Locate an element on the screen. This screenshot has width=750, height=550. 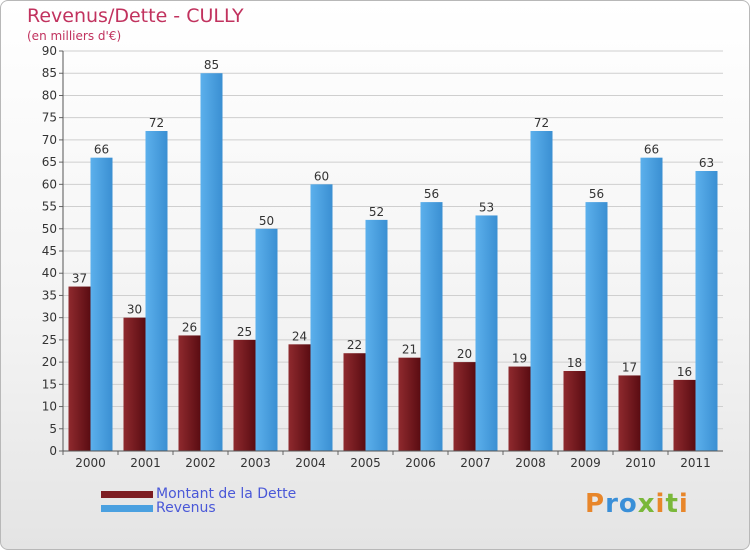
y-tick-label: 0 is located at coordinates (53, 451).